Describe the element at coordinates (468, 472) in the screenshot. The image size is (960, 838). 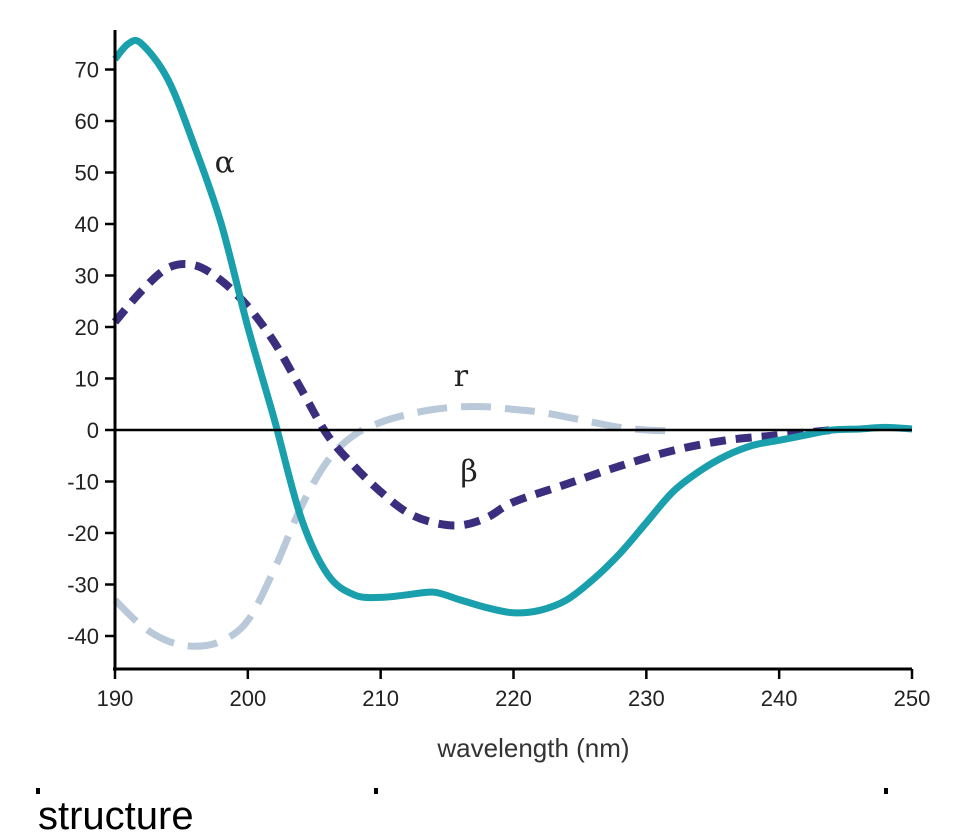
I see `series-label-beta: β` at that location.